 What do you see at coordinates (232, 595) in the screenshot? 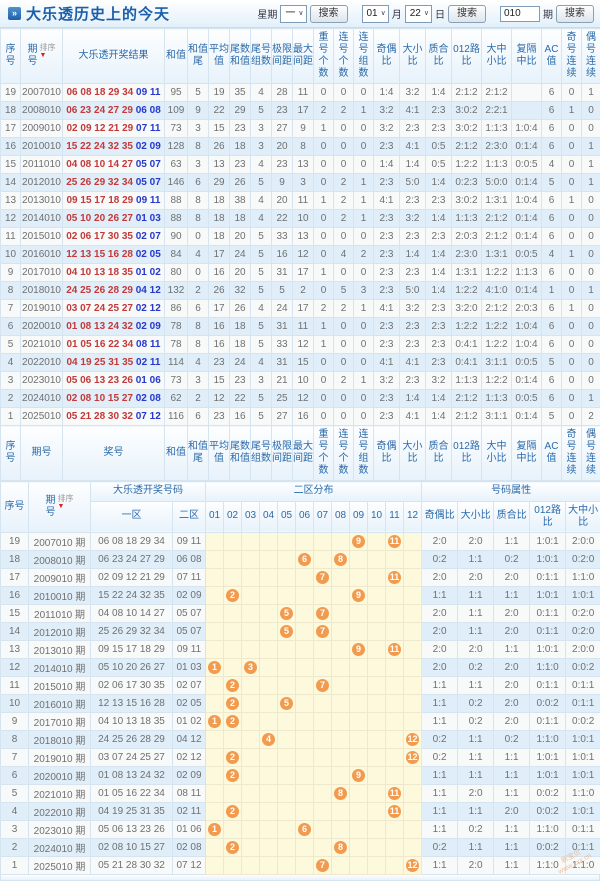
I see `ball: 2` at bounding box center [232, 595].